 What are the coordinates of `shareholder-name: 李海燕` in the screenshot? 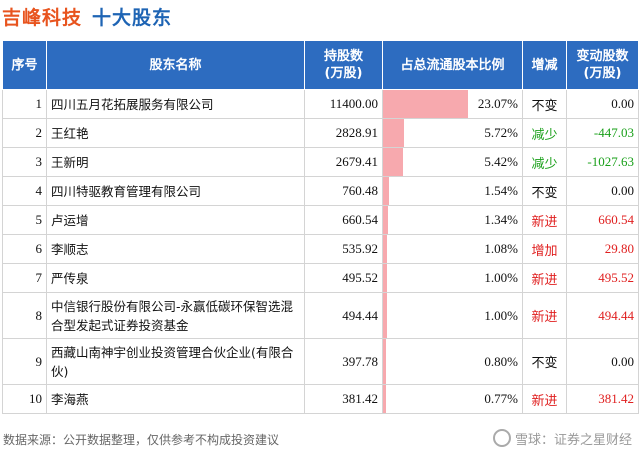 It's located at (175, 399).